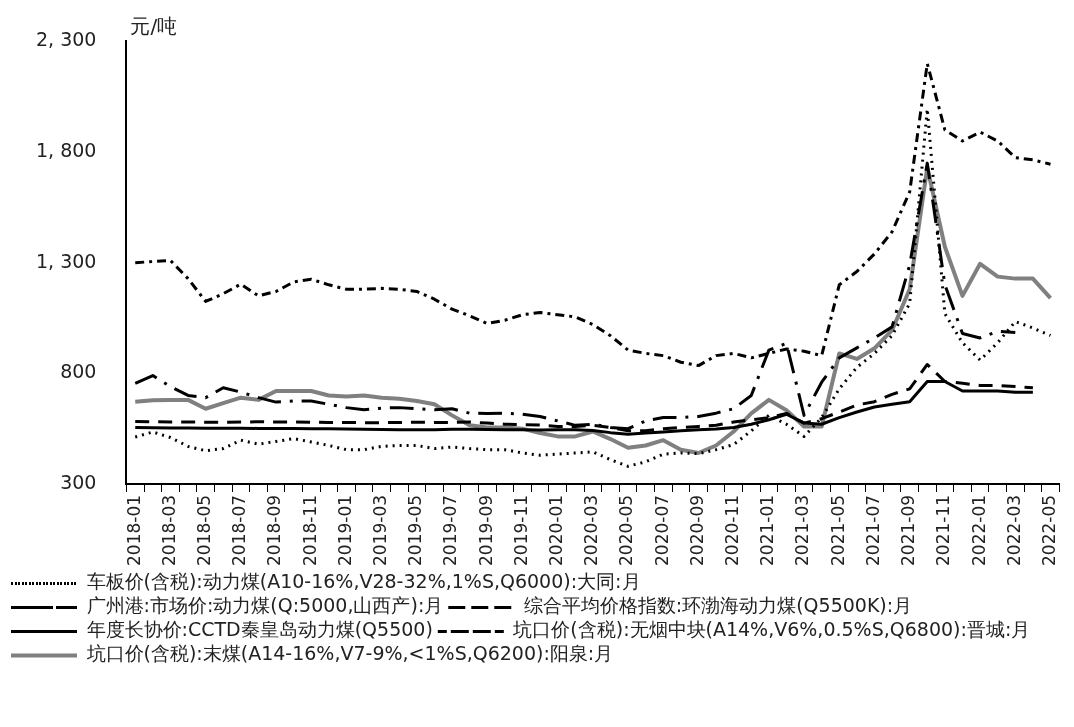 The width and height of the screenshot is (1074, 727). I want to click on y-axis-title: 元/吨, so click(154, 25).